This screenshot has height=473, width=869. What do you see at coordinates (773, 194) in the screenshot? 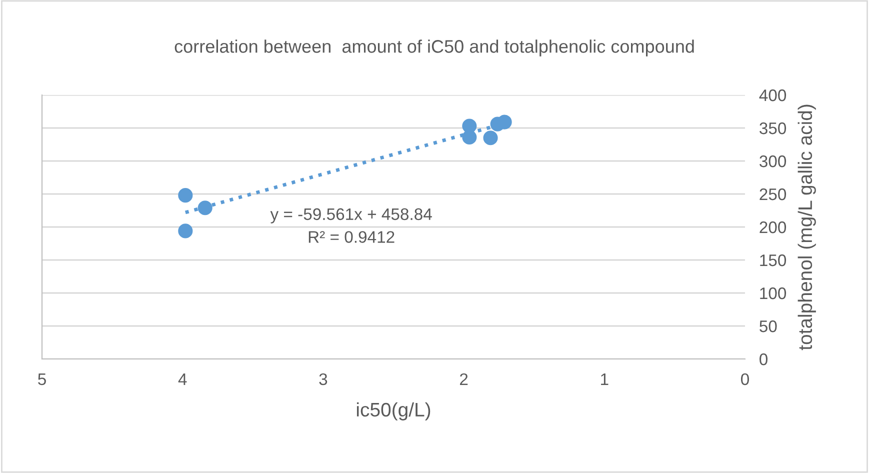
I see `y-tick-label: 250` at bounding box center [773, 194].